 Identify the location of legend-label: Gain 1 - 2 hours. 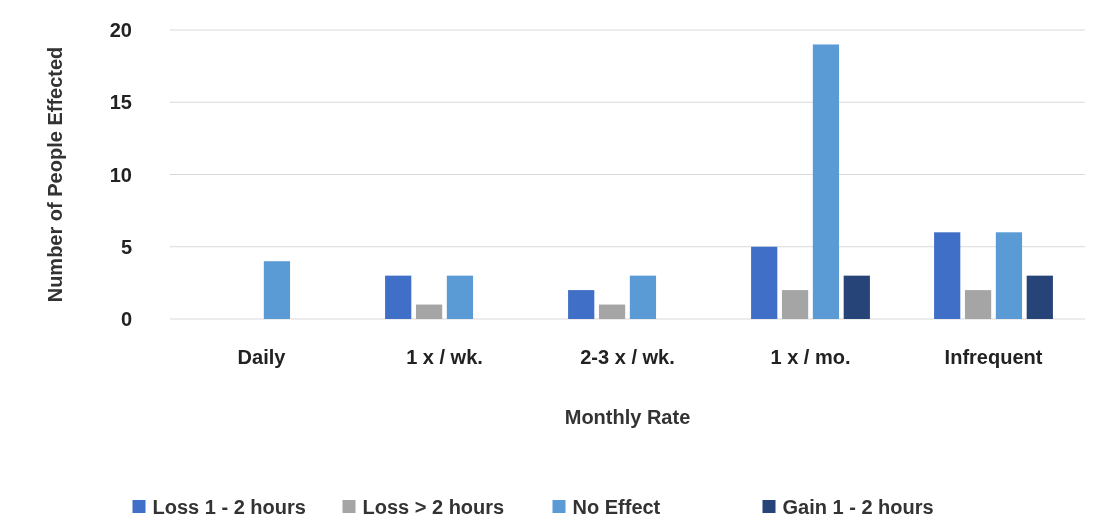
(858, 507).